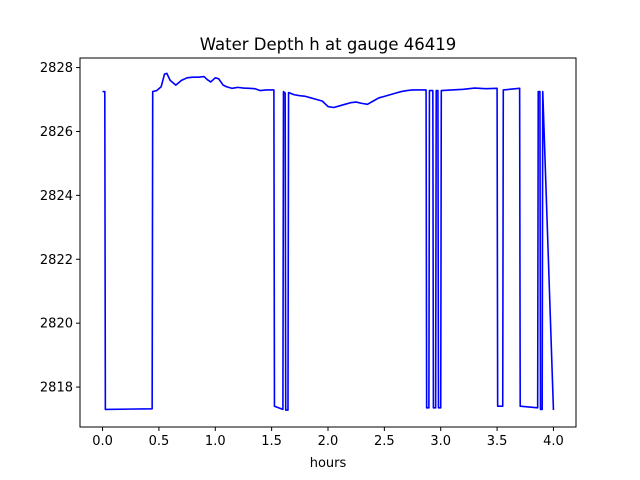  I want to click on y-tick-label: 2820, so click(56, 324).